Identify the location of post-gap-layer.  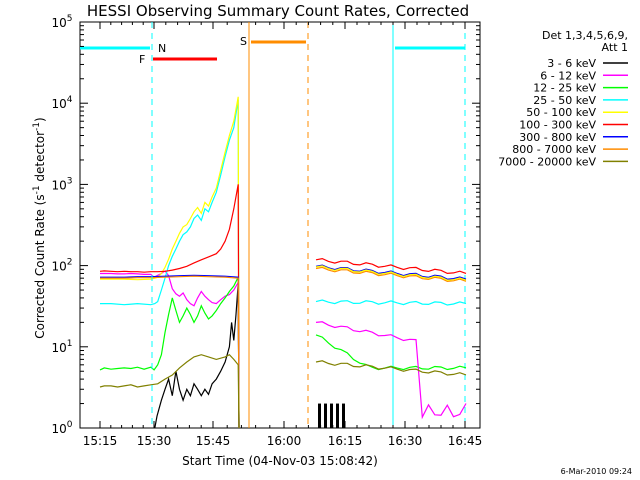
(391, 342).